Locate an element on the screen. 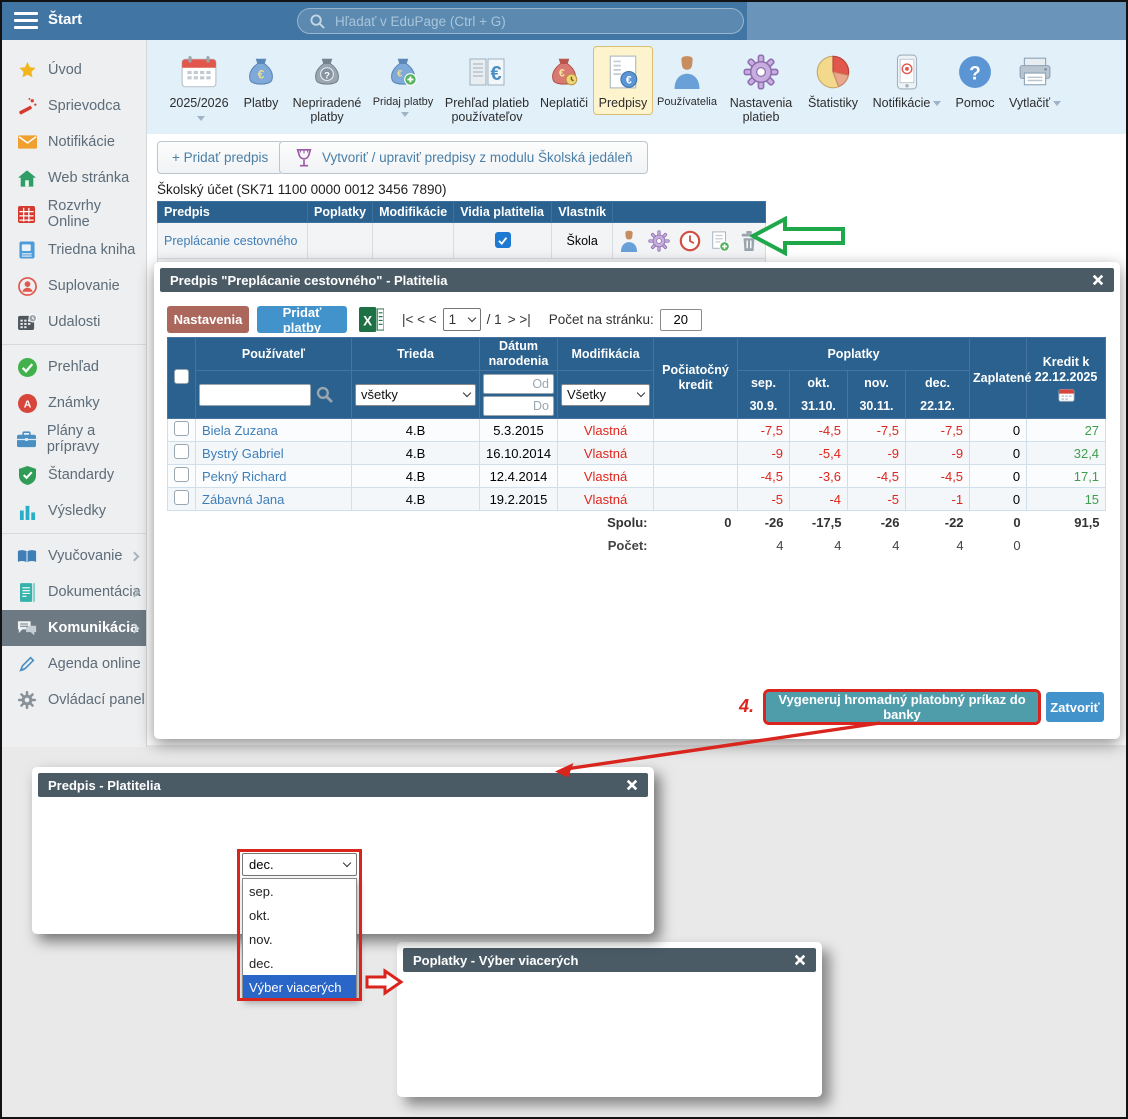 The width and height of the screenshot is (1128, 1119). sidebar-item-udalosti: Udalosti is located at coordinates (74, 322).